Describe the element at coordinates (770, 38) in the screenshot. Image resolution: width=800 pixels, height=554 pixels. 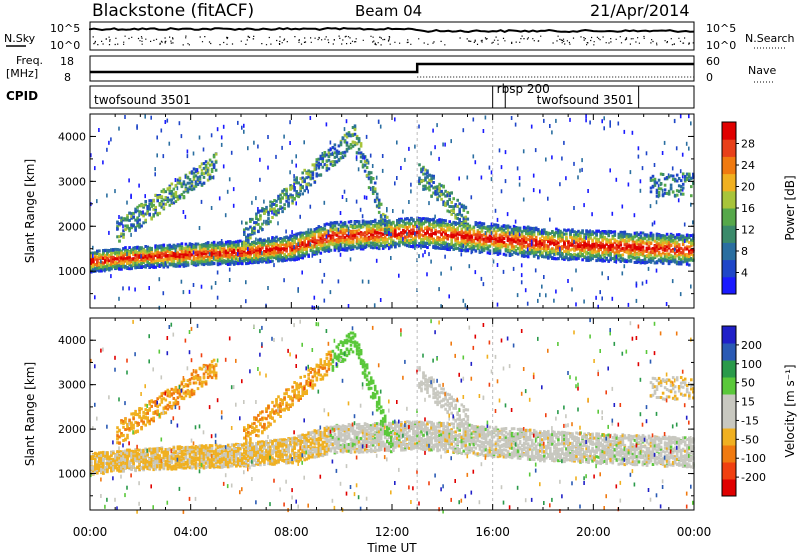
I see `nsearch-label: N.Search` at that location.